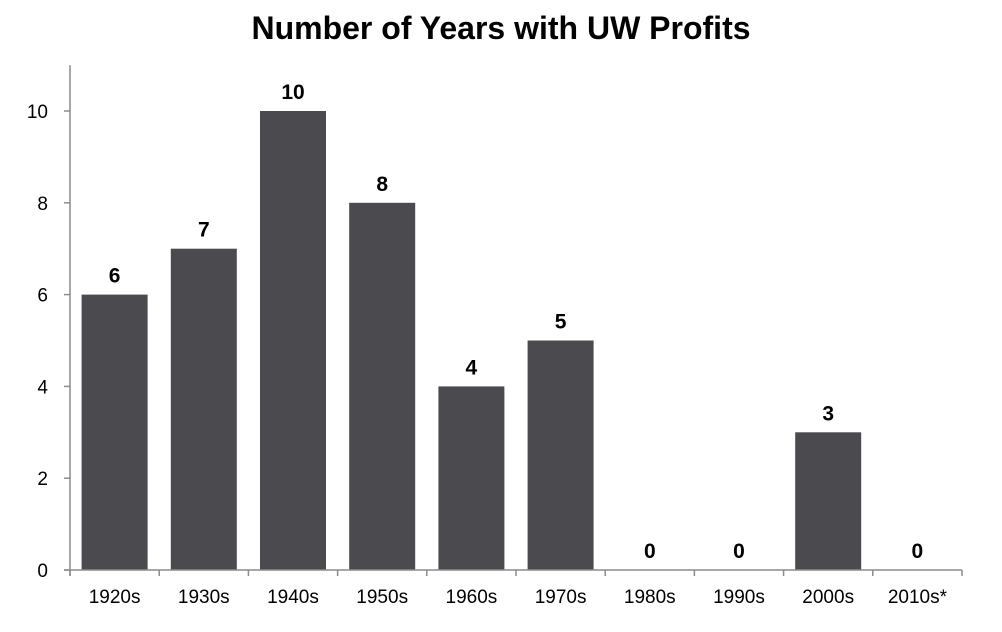 This screenshot has width=1002, height=632. I want to click on y-tick-label: 0, so click(42, 571).